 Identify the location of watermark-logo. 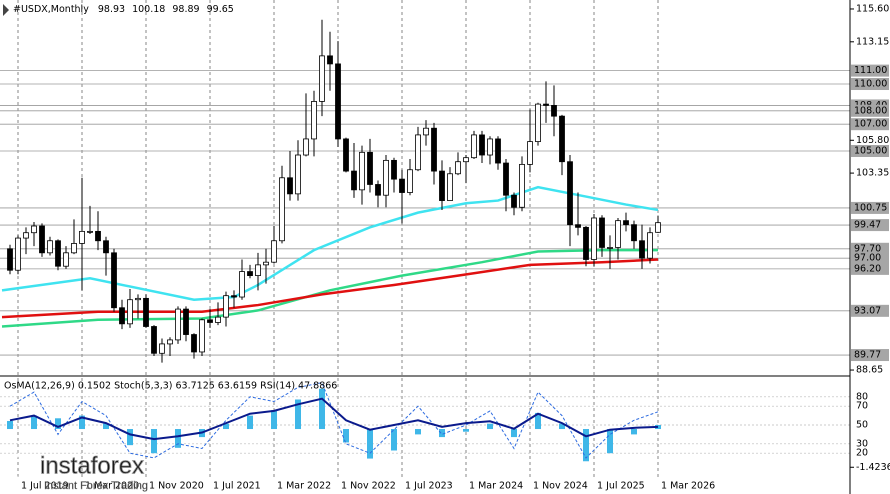
(22, 467).